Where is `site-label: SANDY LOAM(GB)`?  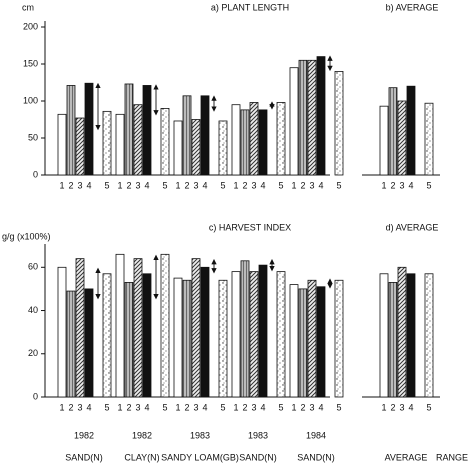
site-label: SANDY LOAM(GB) is located at coordinates (200, 457).